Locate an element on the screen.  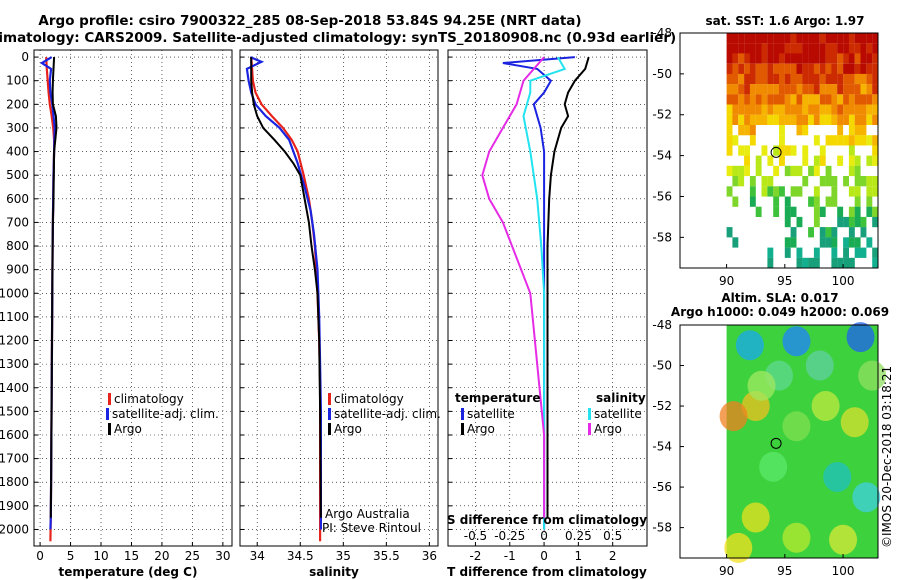
argo-float-marker is located at coordinates (776, 152).